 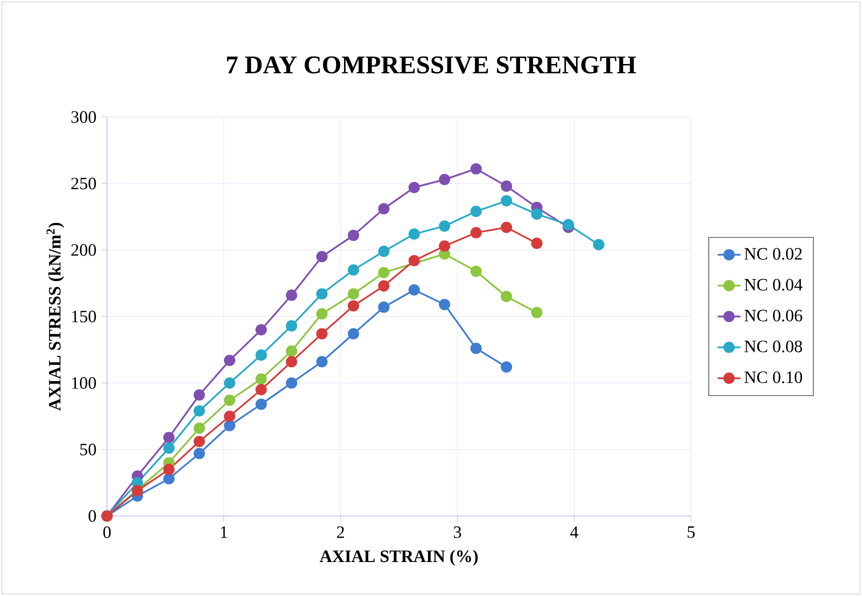 What do you see at coordinates (83, 184) in the screenshot?
I see `y-tick-label: 250` at bounding box center [83, 184].